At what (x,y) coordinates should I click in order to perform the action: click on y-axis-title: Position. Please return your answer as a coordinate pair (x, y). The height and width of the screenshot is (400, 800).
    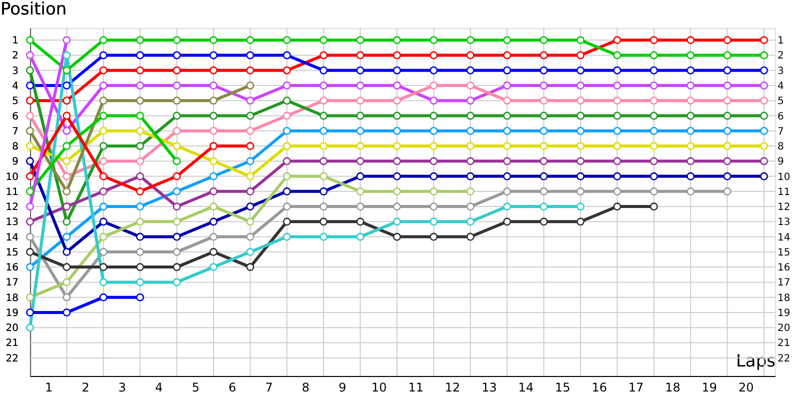
    Looking at the image, I should click on (33, 10).